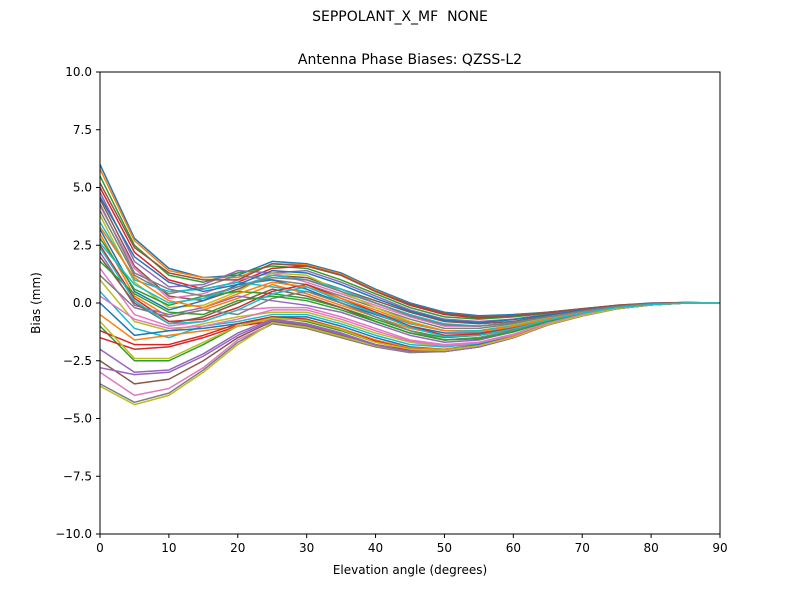  What do you see at coordinates (650, 548) in the screenshot?
I see `x-tick-label: 80` at bounding box center [650, 548].